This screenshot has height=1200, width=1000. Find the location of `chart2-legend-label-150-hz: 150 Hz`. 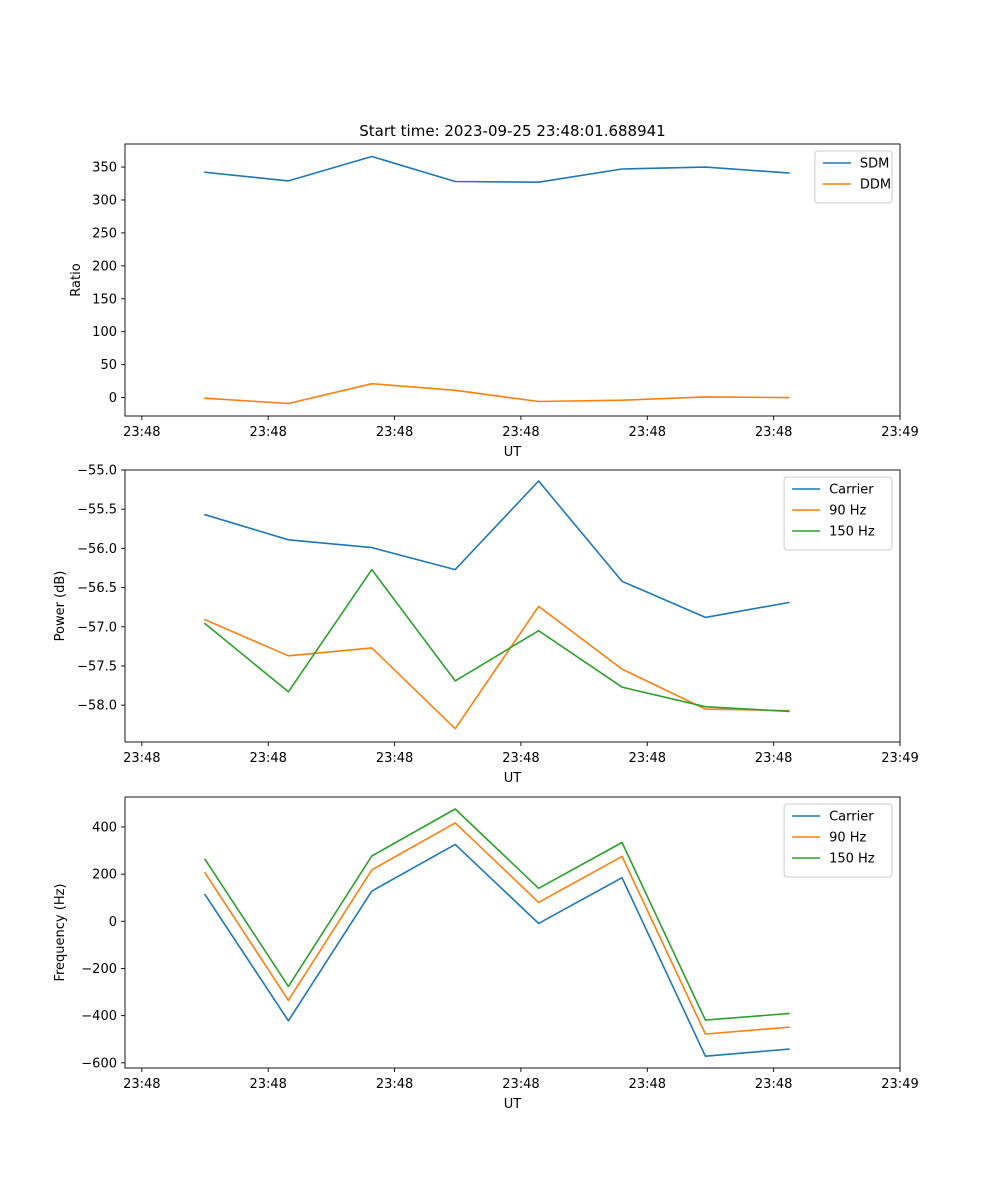

chart2-legend-label-150-hz: 150 Hz is located at coordinates (852, 532).